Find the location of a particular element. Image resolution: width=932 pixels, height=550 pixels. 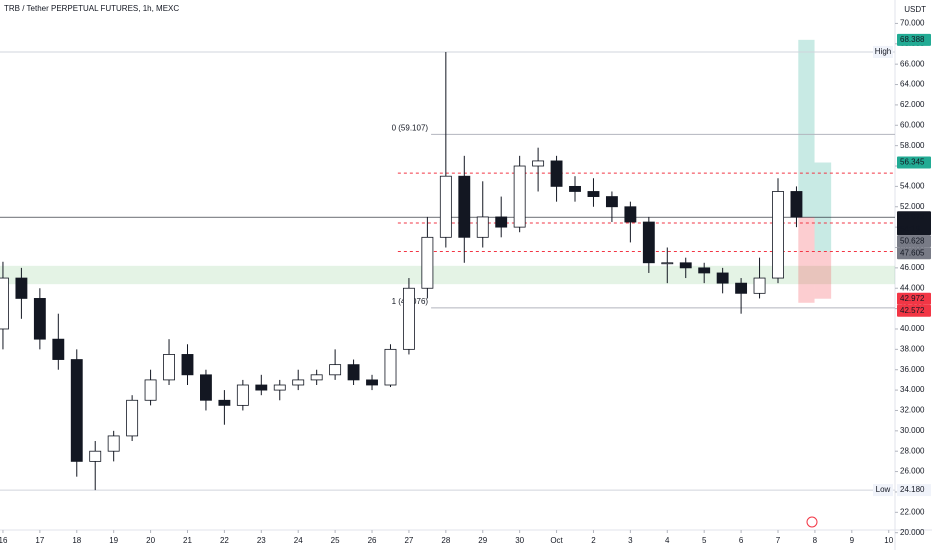

x-tick-label: 8 is located at coordinates (815, 540).